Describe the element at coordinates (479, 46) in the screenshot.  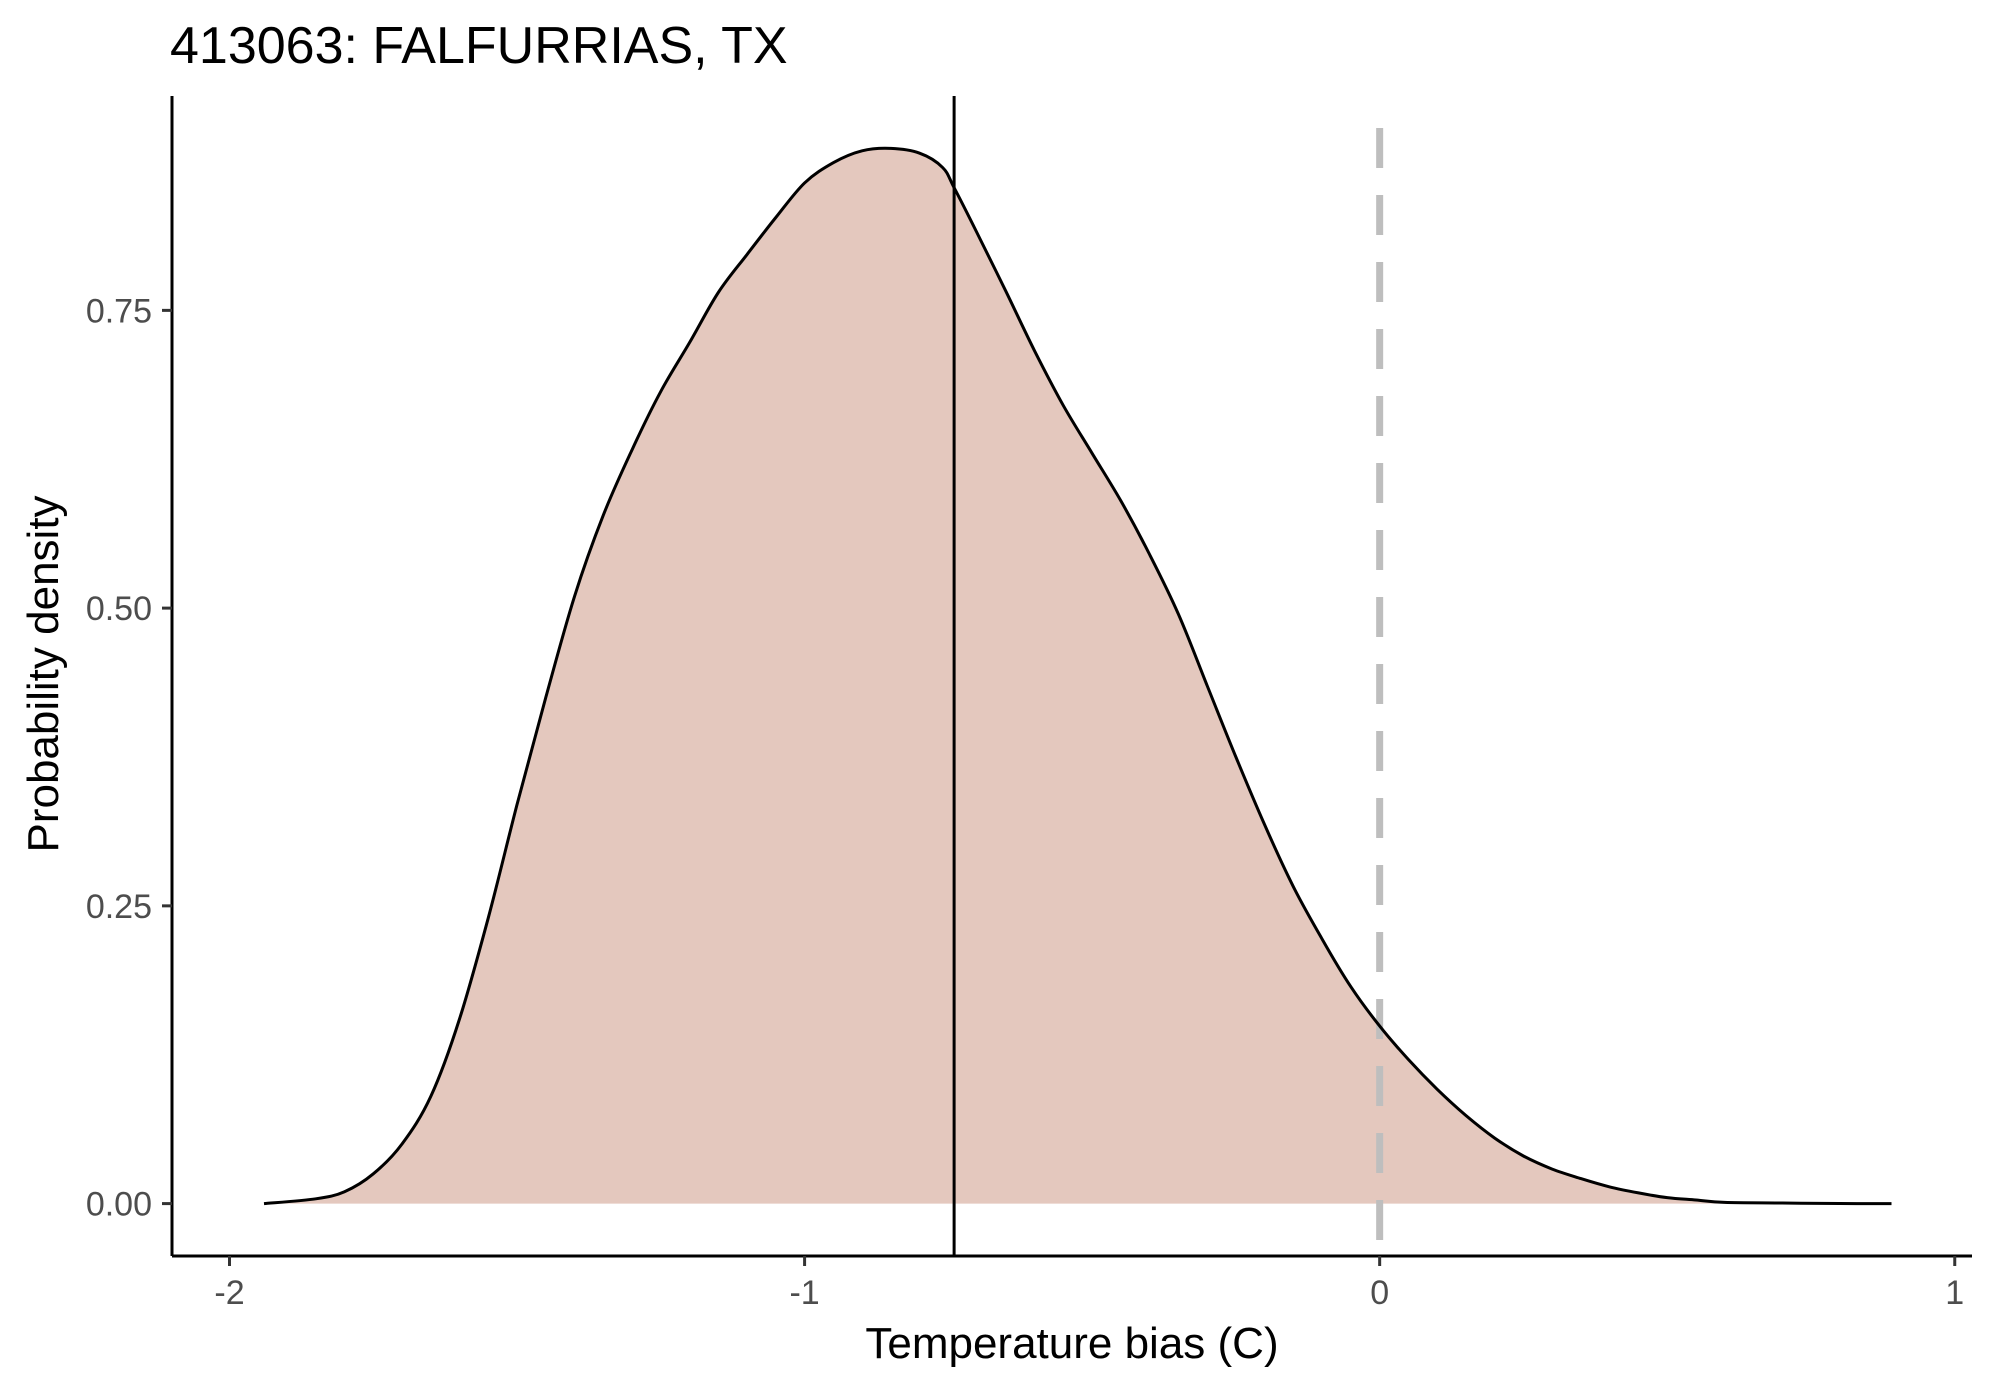
I see `chart-title: 413063: FALFURRIAS, TX` at that location.